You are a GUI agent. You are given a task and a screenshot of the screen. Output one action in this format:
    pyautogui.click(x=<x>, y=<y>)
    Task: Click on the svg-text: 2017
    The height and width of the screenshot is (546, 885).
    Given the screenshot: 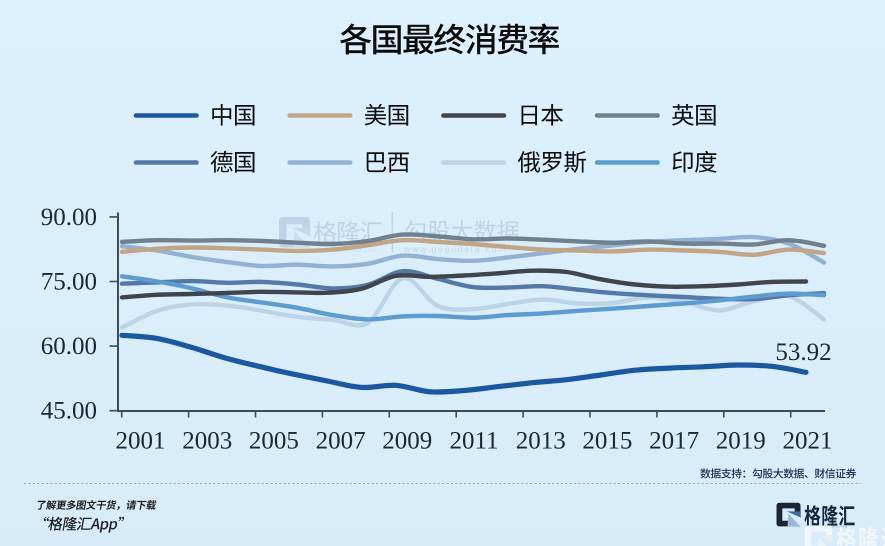 What is the action you would take?
    pyautogui.click(x=674, y=440)
    